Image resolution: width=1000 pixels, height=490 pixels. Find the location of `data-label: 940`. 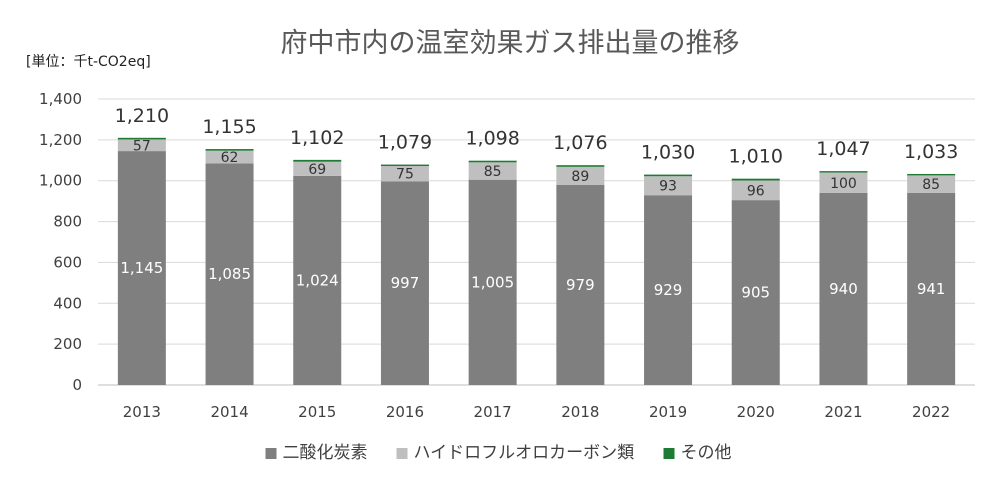

data-label: 940 is located at coordinates (843, 289).